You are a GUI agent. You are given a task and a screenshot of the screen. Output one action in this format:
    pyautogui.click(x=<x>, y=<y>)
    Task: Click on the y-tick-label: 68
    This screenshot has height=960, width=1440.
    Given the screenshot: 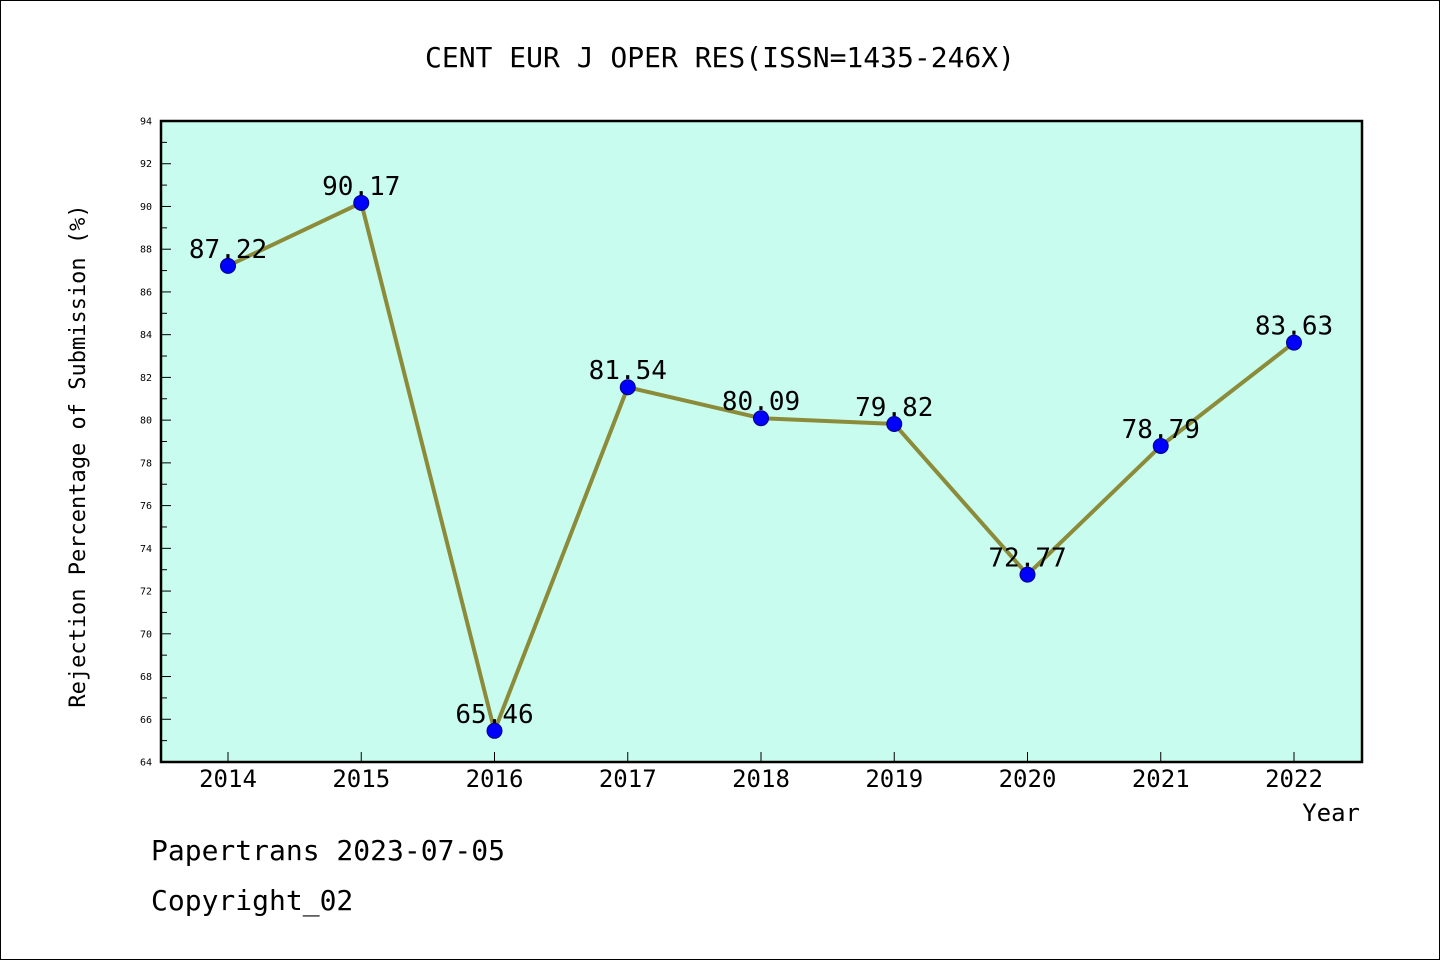 What is the action you would take?
    pyautogui.click(x=146, y=677)
    